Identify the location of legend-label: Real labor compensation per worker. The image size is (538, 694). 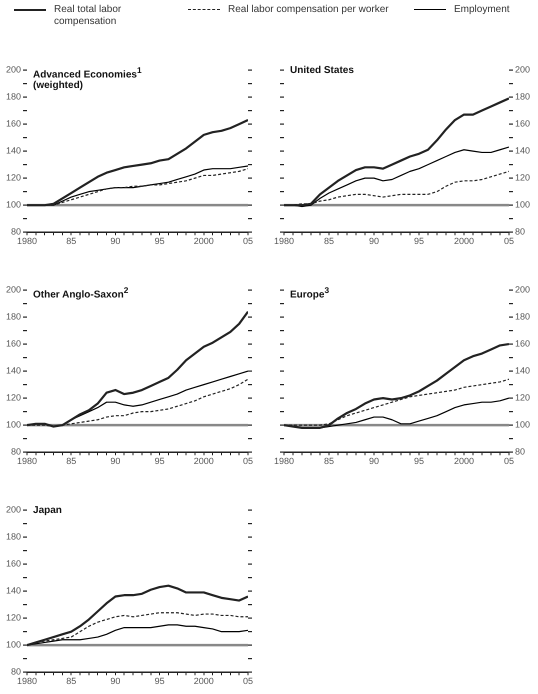
(309, 10).